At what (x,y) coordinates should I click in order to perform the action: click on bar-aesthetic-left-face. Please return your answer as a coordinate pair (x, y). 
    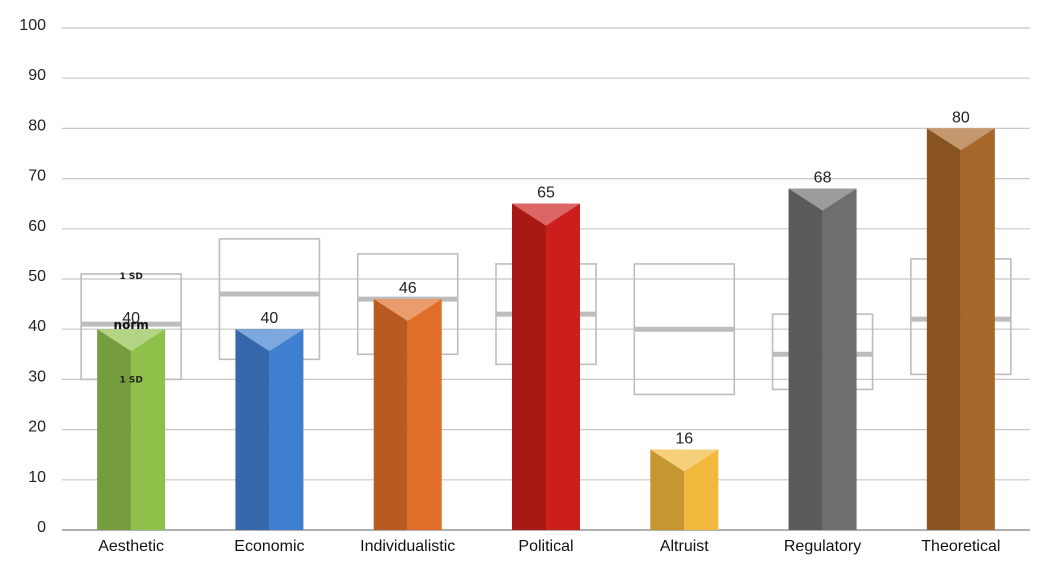
    Looking at the image, I should click on (114, 429).